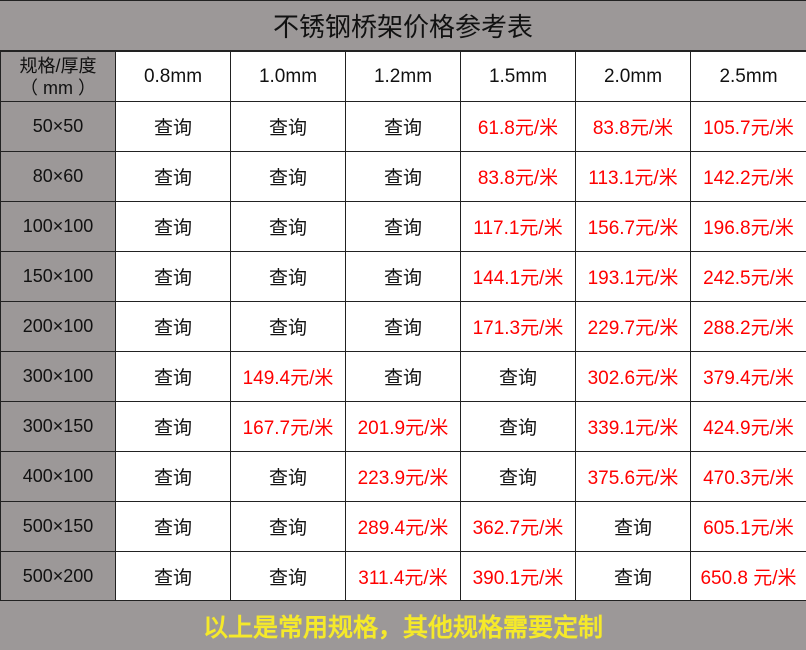 The image size is (806, 650). I want to click on corner-header: 规格/厚度（ mm ）, so click(58, 76).